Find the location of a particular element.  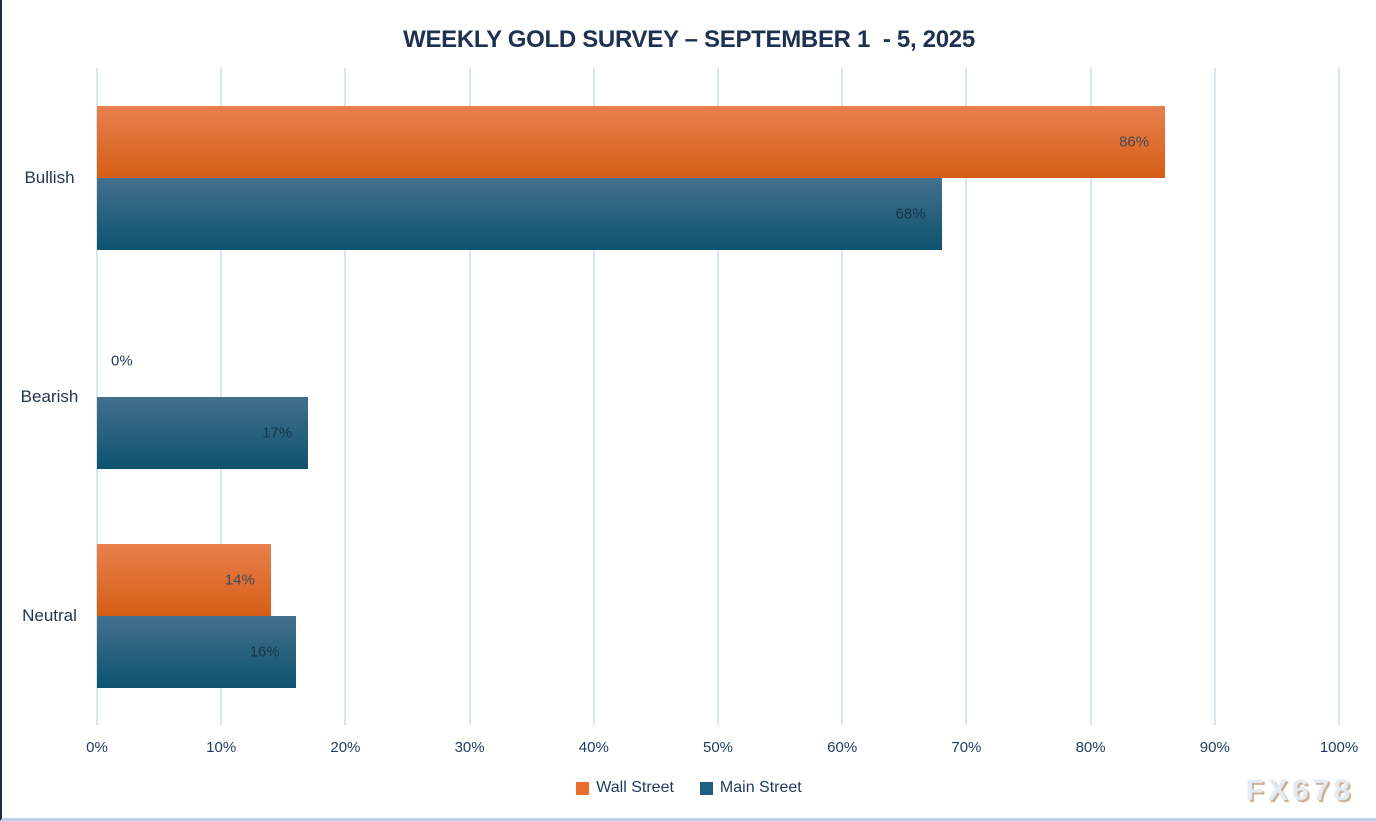

value-axis: 0% 10% 20% 30% 40% 50% 60% 70% 80% 90% 100% is located at coordinates (722, 749).